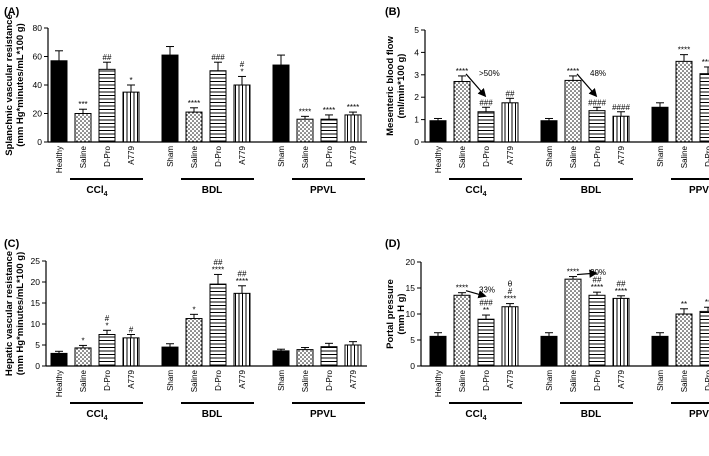 This screenshot has width=709, height=456. I want to click on y-tick-label: 4, so click(416, 52).